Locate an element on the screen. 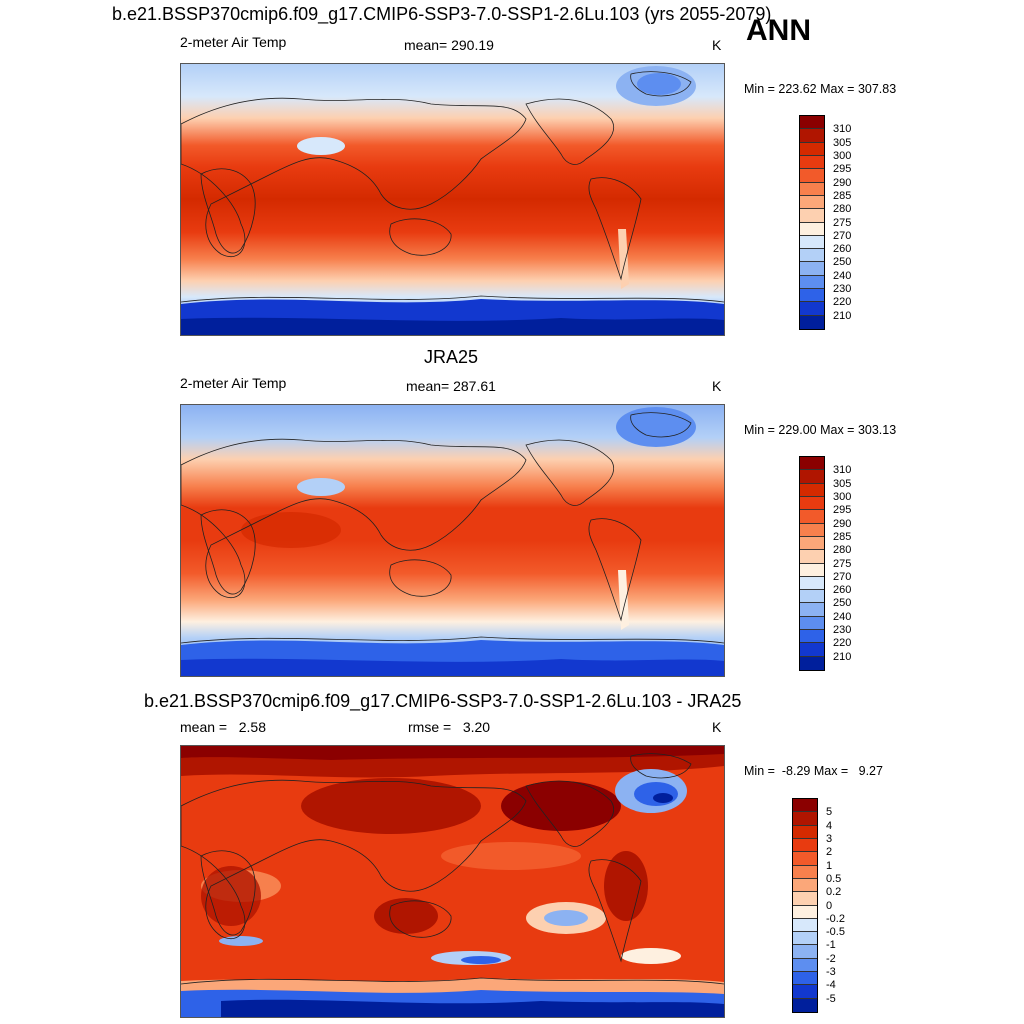  colorbar-tick-label: 305 is located at coordinates (842, 483).